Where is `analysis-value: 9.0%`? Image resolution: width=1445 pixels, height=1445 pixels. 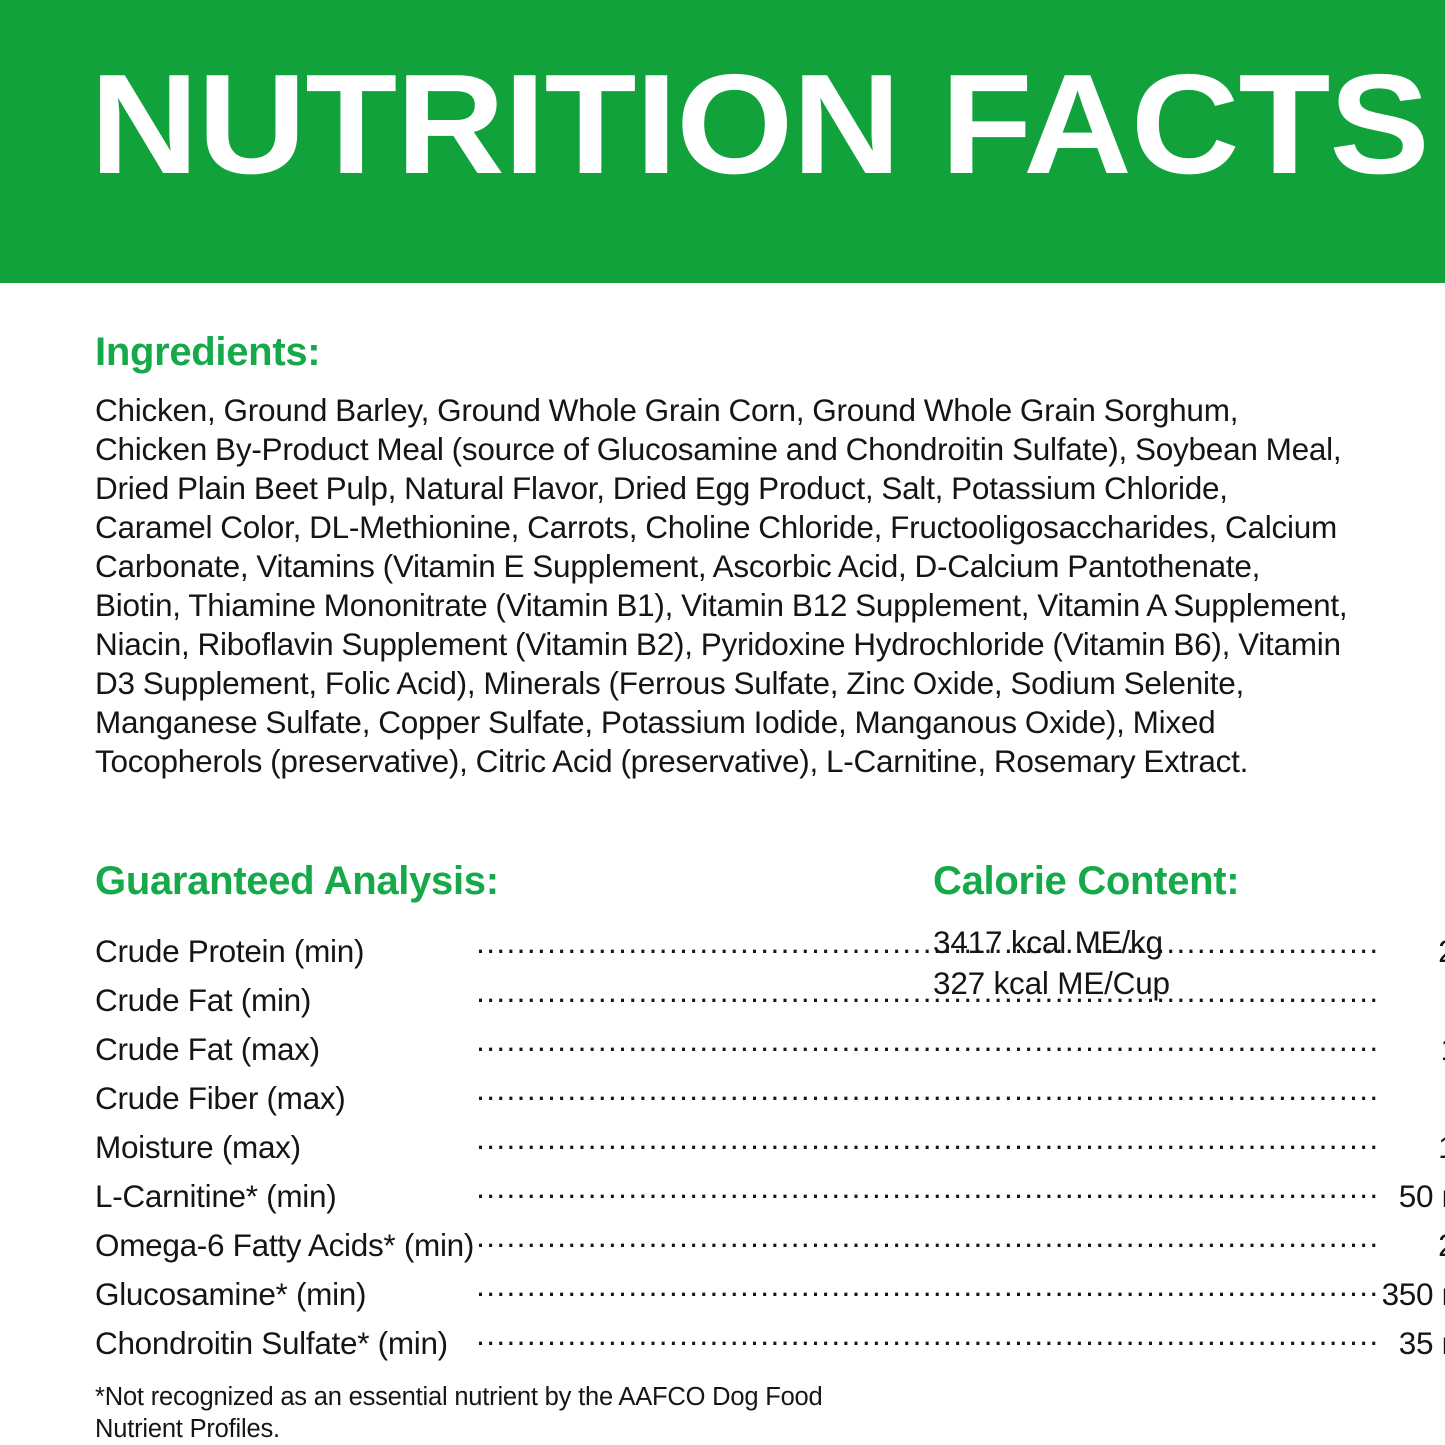
analysis-value: 9.0% is located at coordinates (1412, 995).